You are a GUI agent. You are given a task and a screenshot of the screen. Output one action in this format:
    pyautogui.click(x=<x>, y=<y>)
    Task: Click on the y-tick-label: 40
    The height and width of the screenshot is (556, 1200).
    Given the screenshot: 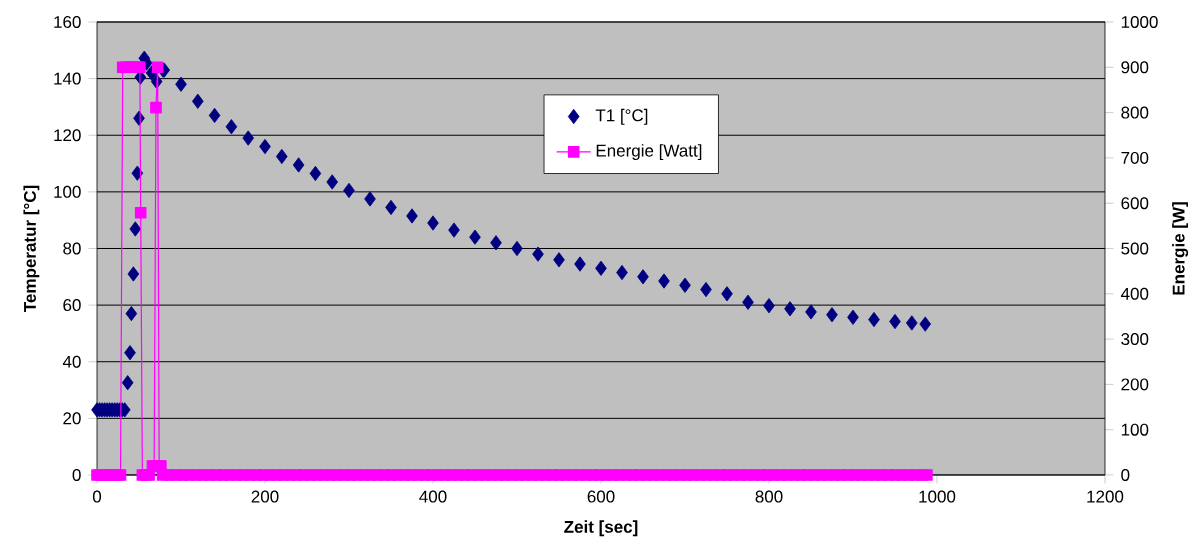 What is the action you would take?
    pyautogui.click(x=71, y=361)
    